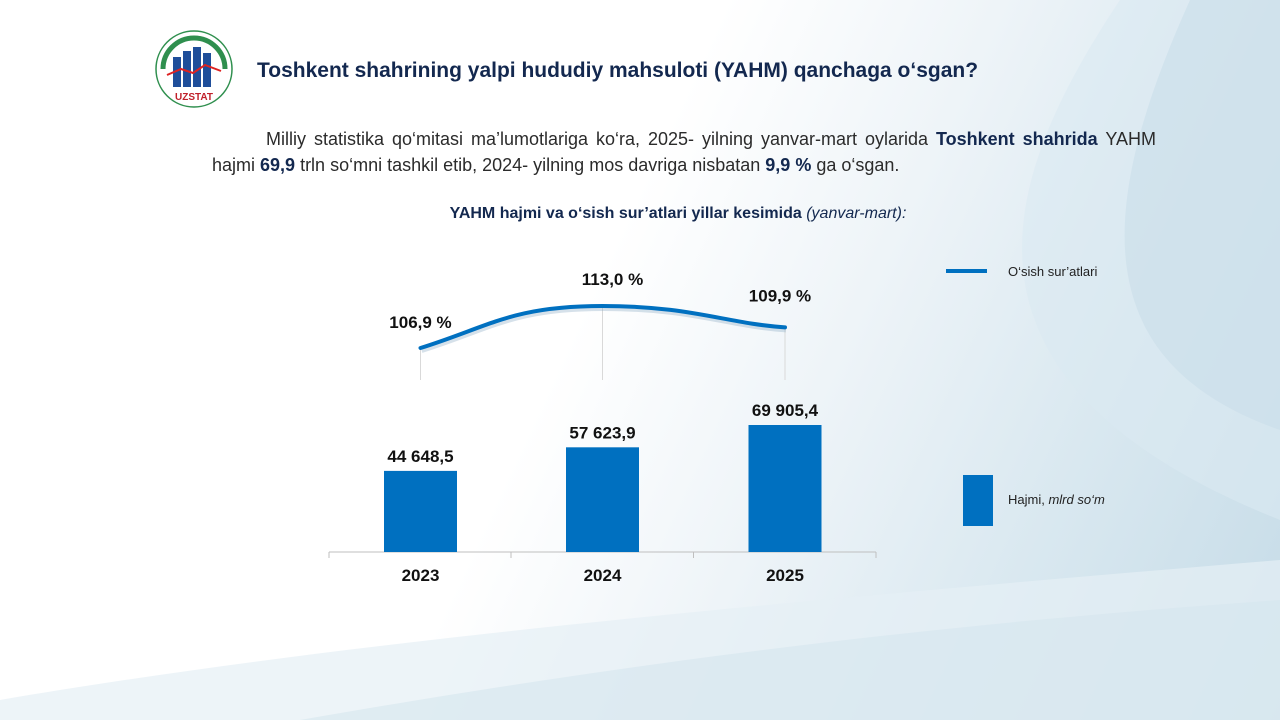 Image resolution: width=1280 pixels, height=720 pixels. Describe the element at coordinates (194, 69) in the screenshot. I see `uzstat-logo: UZSTAT` at that location.